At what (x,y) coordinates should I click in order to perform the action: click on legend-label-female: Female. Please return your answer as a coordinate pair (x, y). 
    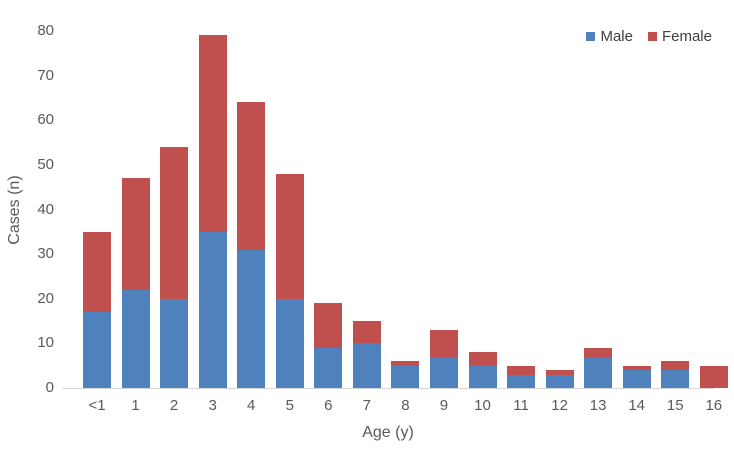
    Looking at the image, I should click on (686, 36).